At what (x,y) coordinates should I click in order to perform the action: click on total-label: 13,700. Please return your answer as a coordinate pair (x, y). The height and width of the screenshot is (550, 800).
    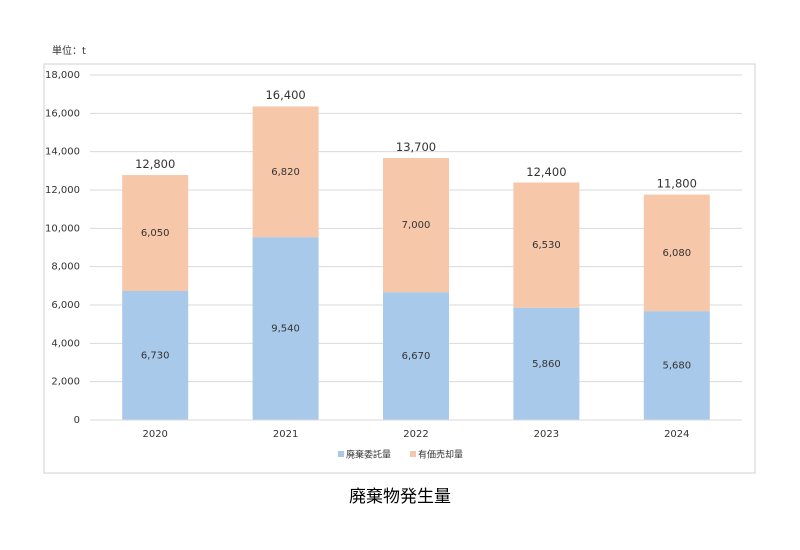
    Looking at the image, I should click on (416, 147).